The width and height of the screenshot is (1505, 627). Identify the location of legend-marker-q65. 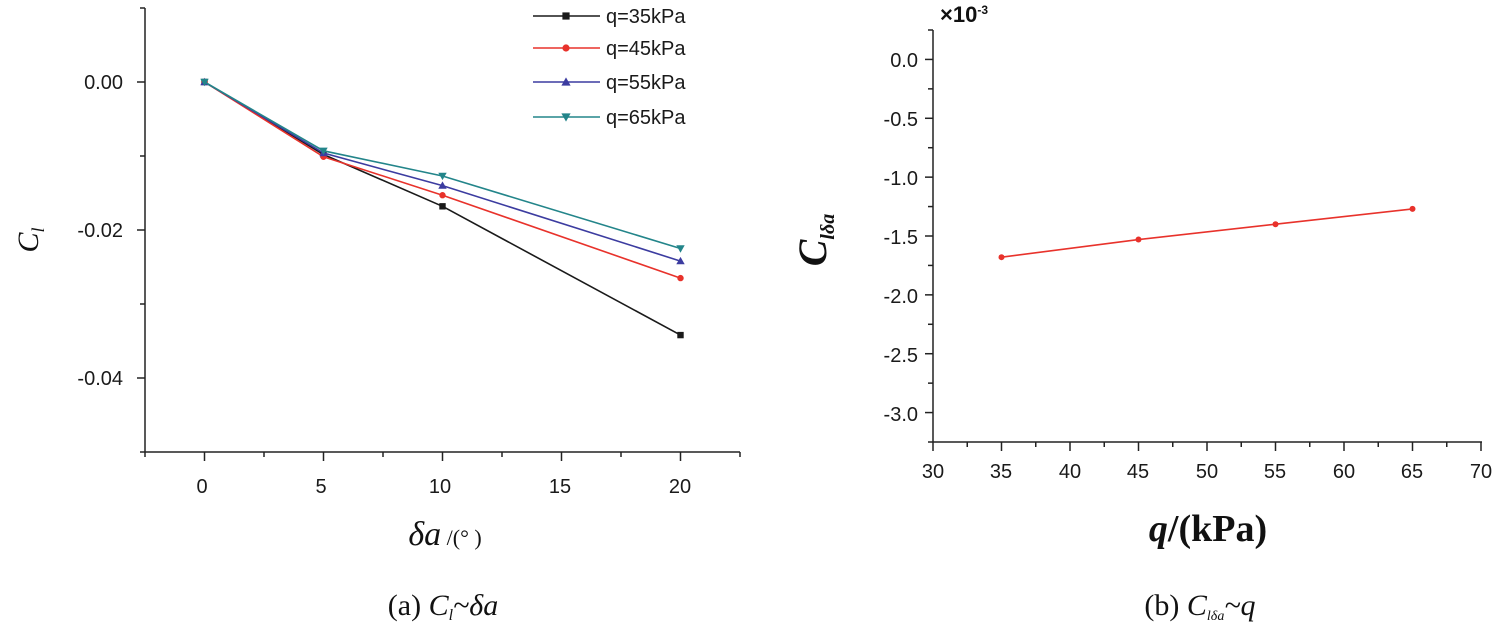
(566, 117).